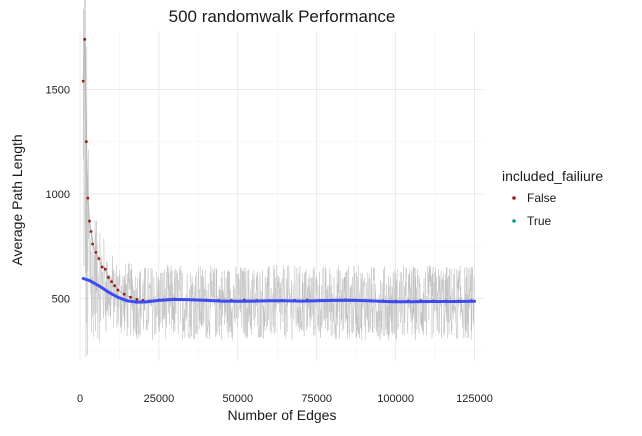  I want to click on y-tick-label: 500, so click(61, 299).